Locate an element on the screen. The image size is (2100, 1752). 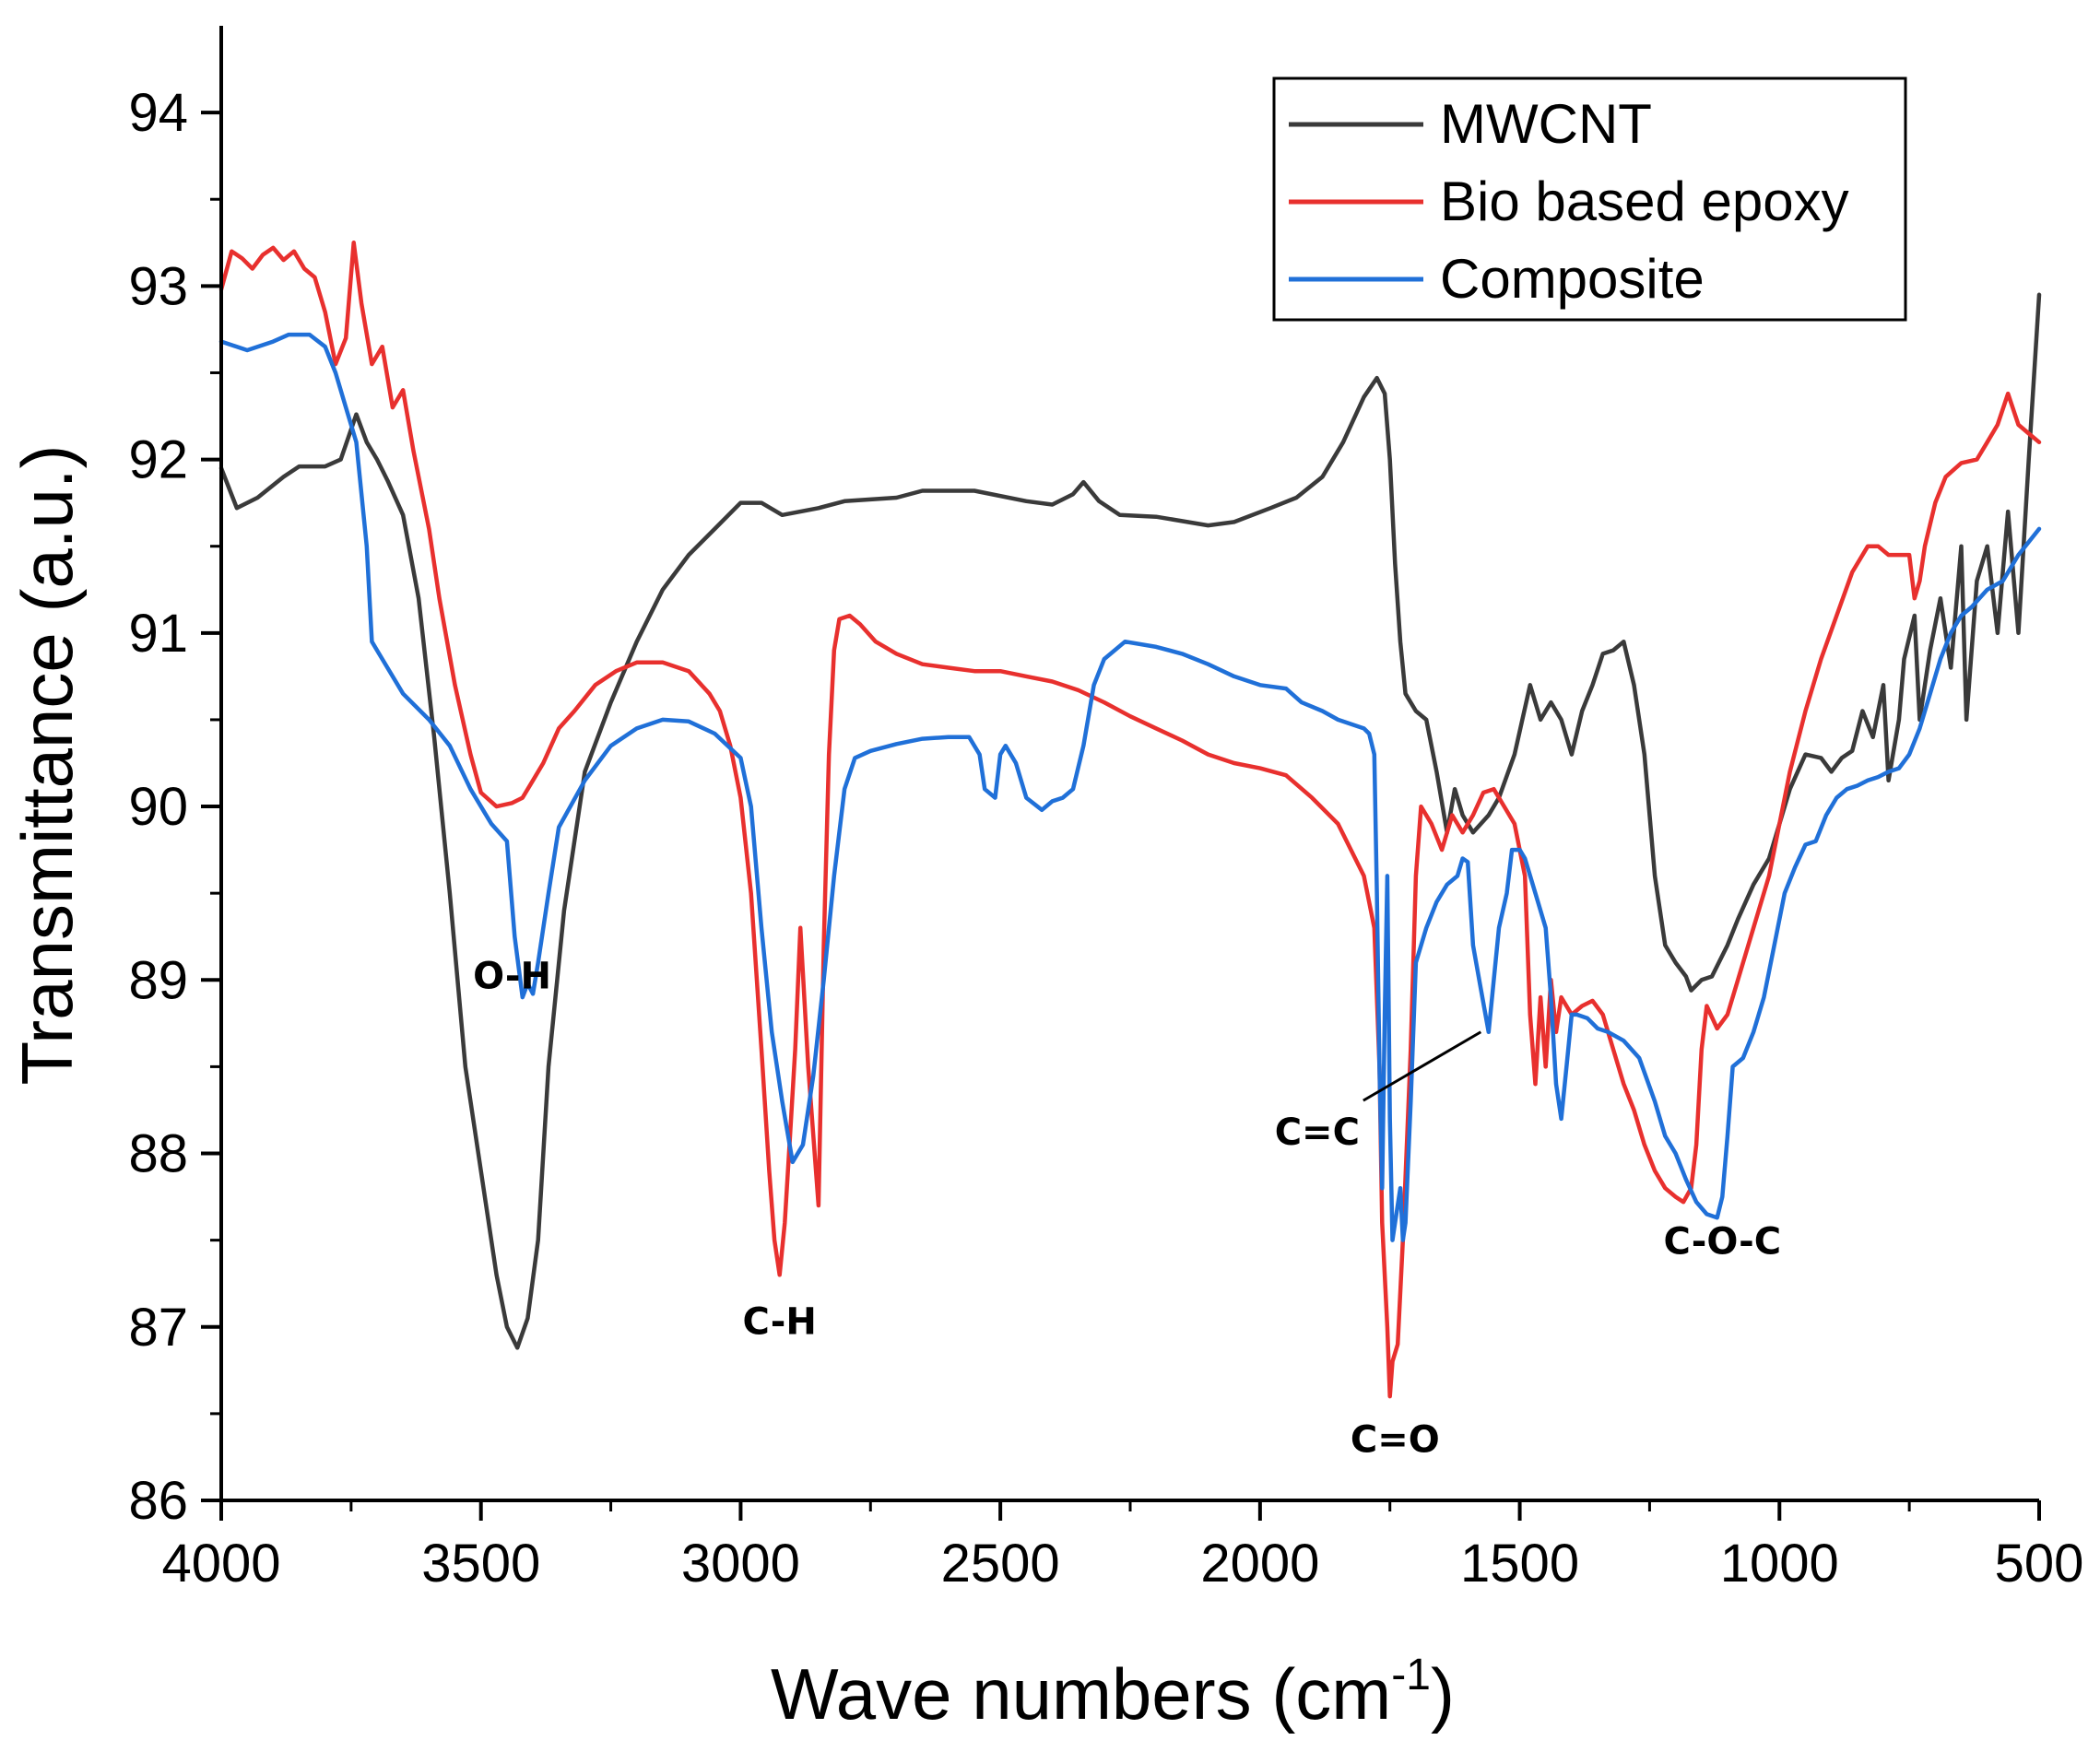
y-tick-label: 86 is located at coordinates (158, 1501).